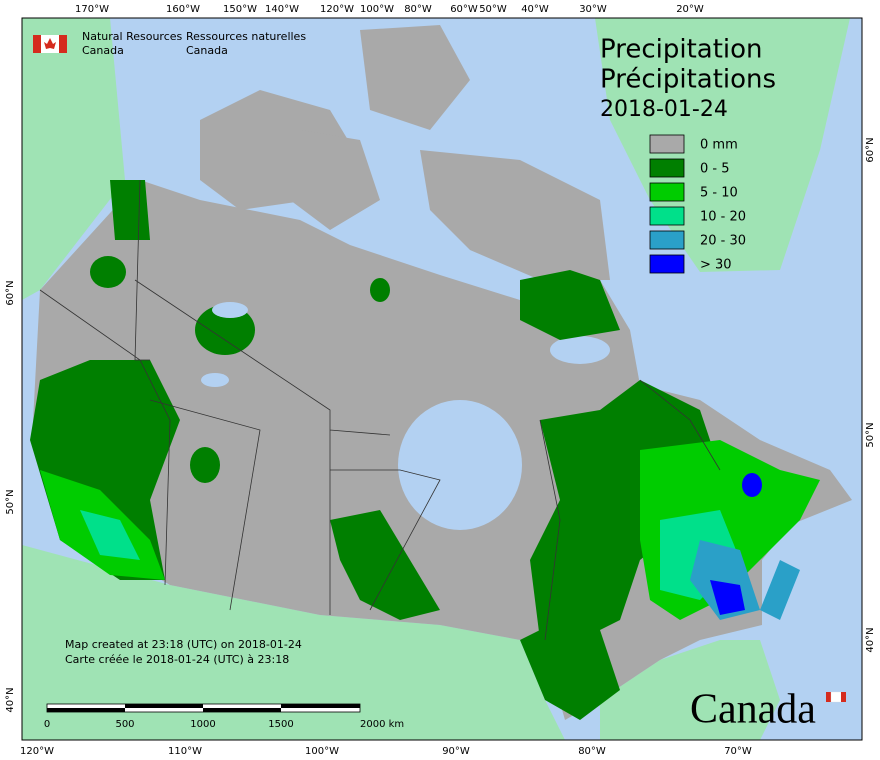 Image resolution: width=880 pixels, height=760 pixels. Describe the element at coordinates (322, 751) in the screenshot. I see `bottom-graticule-label: 100°W` at that location.